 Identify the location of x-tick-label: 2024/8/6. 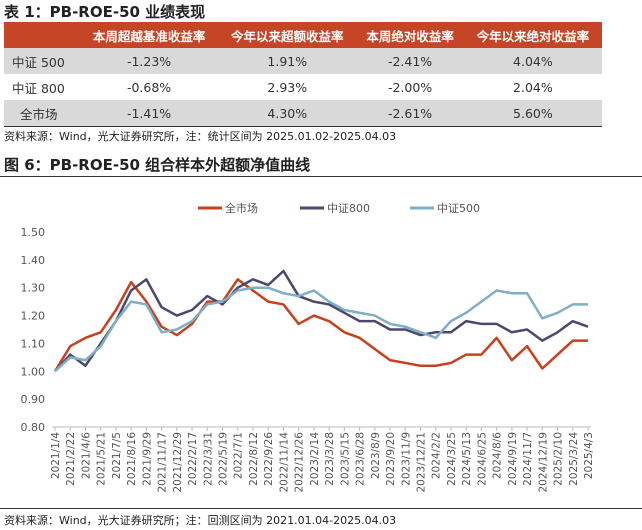
(498, 455).